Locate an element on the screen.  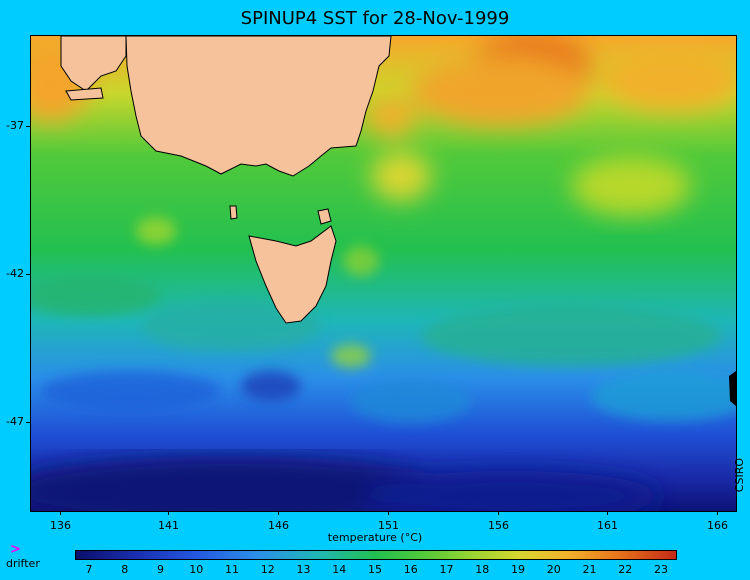
king-island is located at coordinates (233, 212).